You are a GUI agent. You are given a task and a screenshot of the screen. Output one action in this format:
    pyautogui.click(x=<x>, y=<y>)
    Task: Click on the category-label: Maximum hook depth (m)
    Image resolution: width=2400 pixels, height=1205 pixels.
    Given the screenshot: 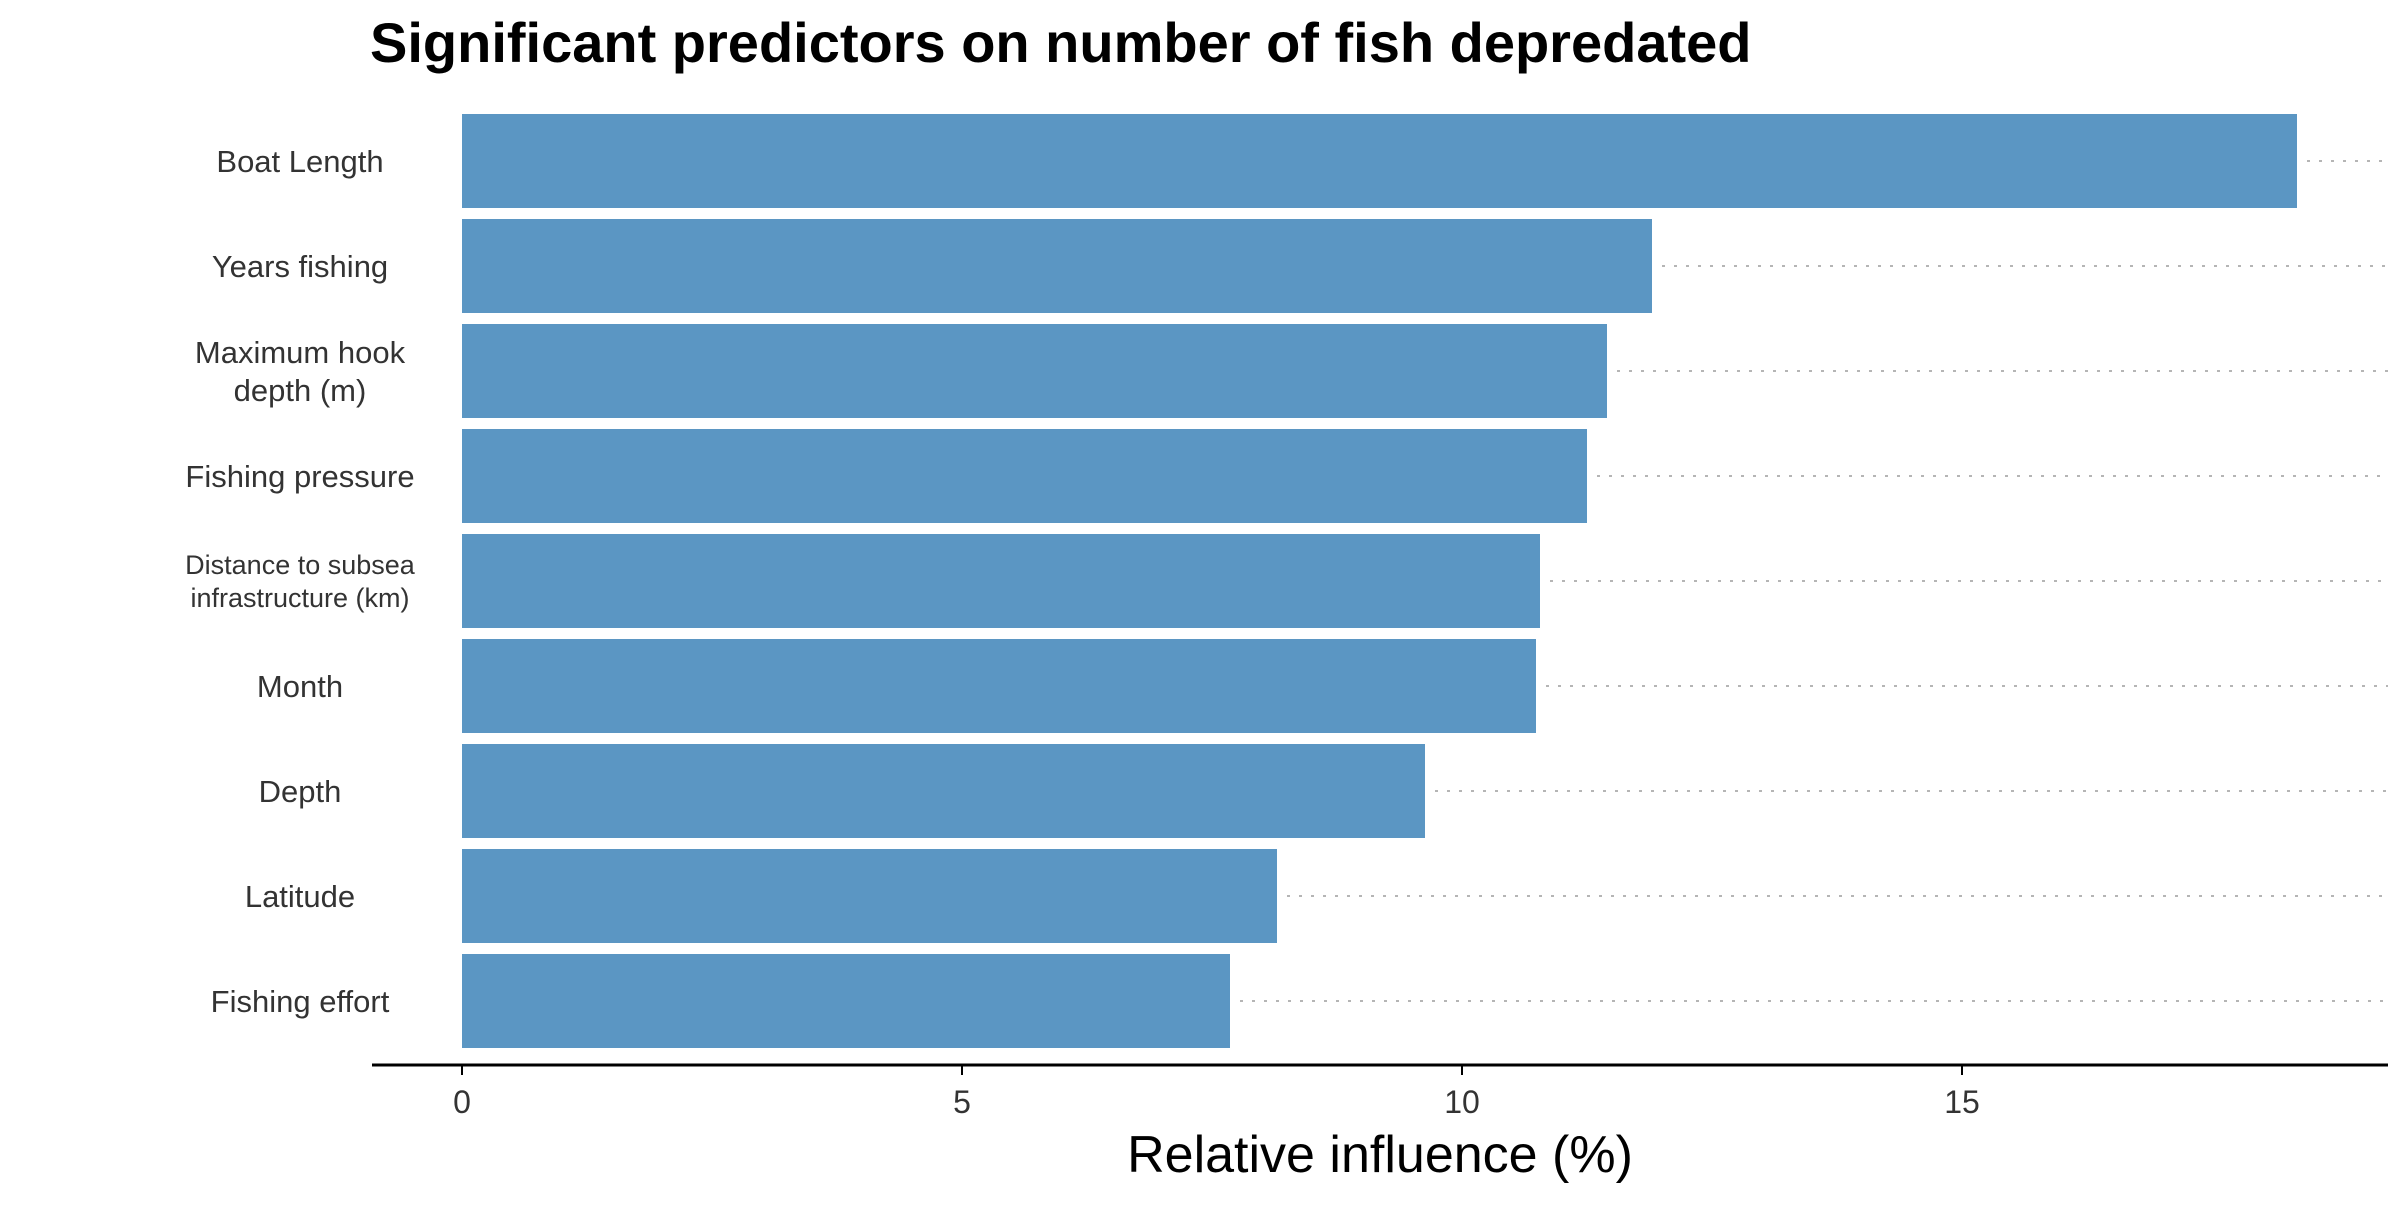 What is the action you would take?
    pyautogui.click(x=300, y=371)
    